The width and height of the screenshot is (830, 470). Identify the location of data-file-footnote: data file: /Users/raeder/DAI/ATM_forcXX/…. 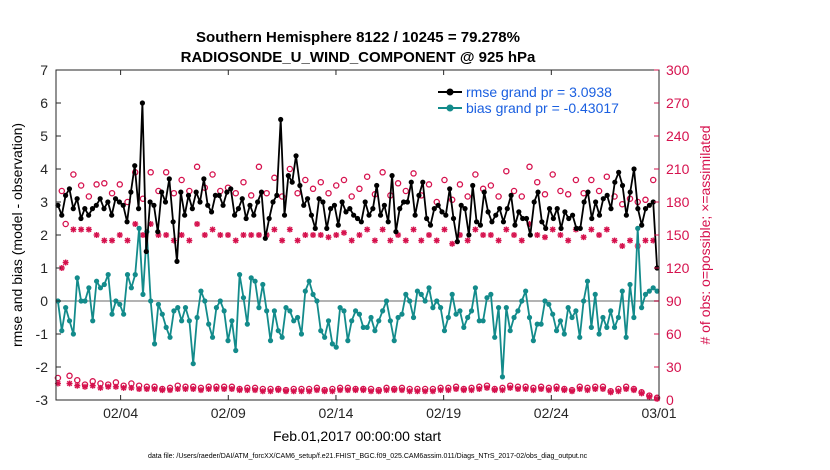
(368, 456).